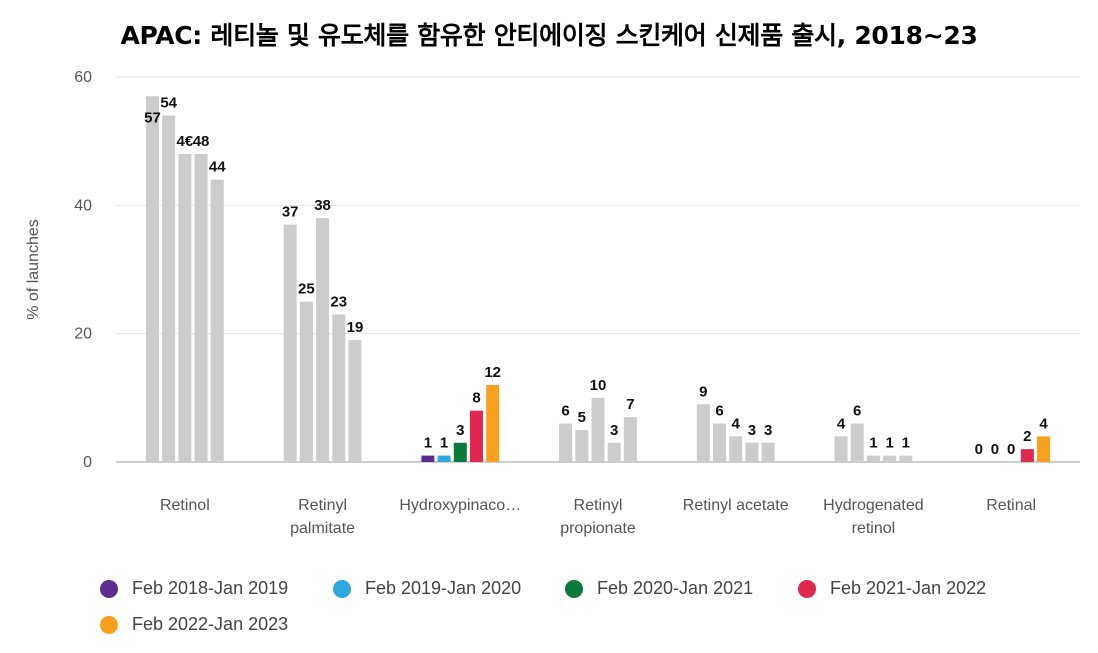 This screenshot has height=653, width=1098. I want to click on legend-item-2018: Feb 2018-Jan 2019, so click(194, 588).